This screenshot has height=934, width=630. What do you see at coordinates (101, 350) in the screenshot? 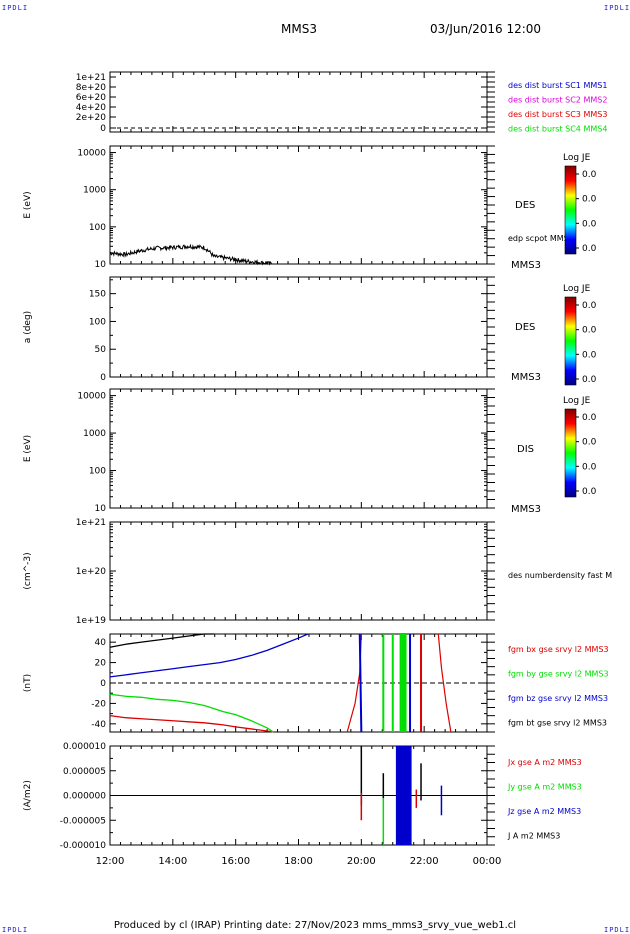
I see `panel-des-pitch-y-tick-label: 50` at bounding box center [101, 350].